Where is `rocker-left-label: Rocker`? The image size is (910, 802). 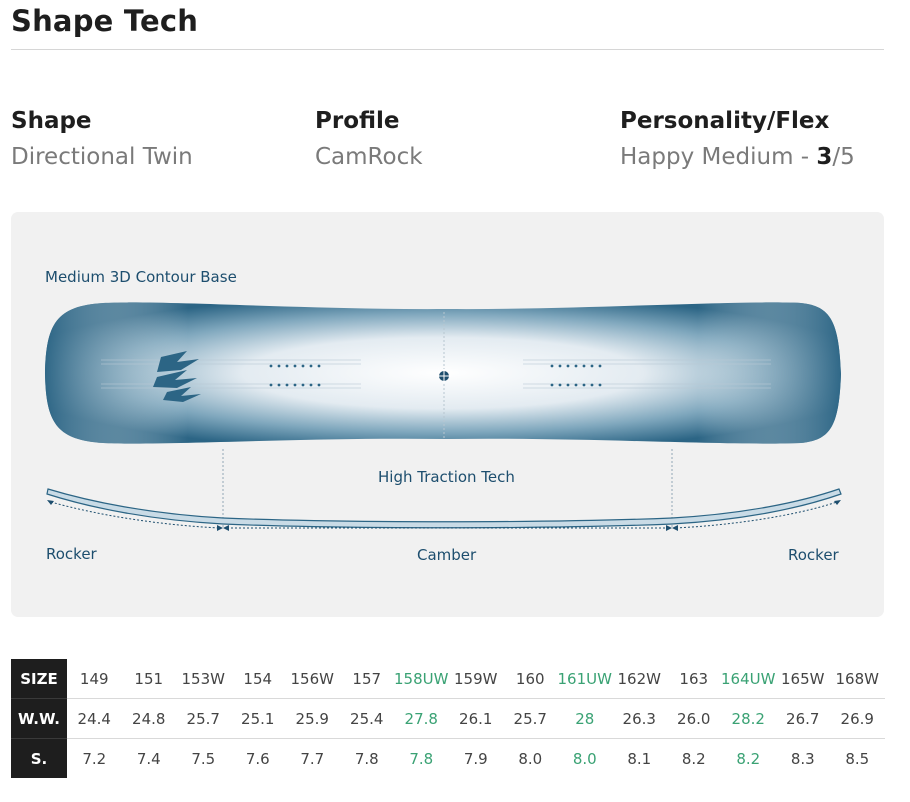
rocker-left-label: Rocker is located at coordinates (71, 554).